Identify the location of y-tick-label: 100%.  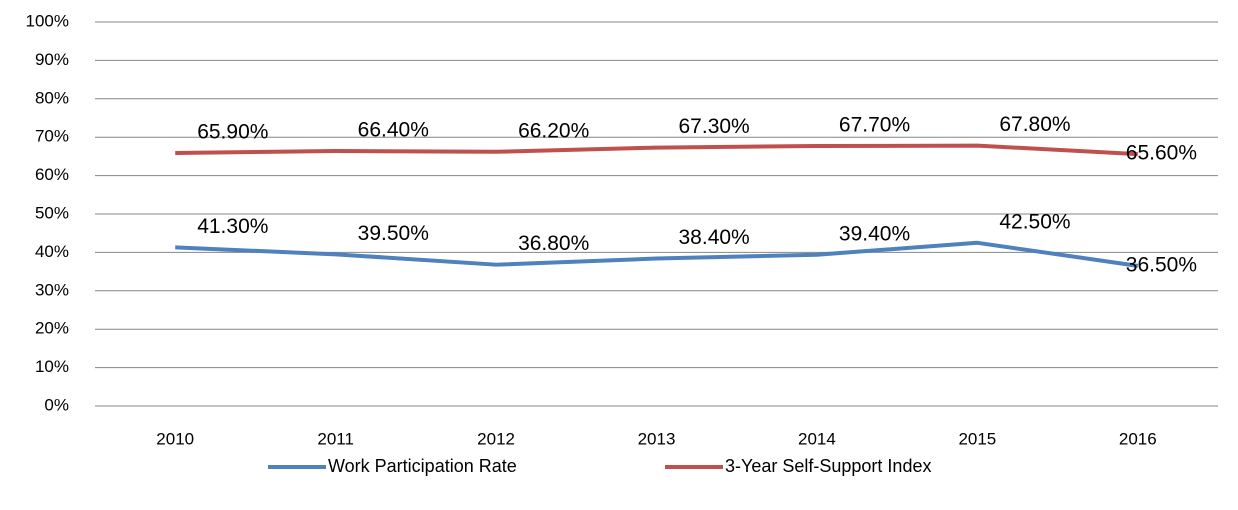
(47, 20).